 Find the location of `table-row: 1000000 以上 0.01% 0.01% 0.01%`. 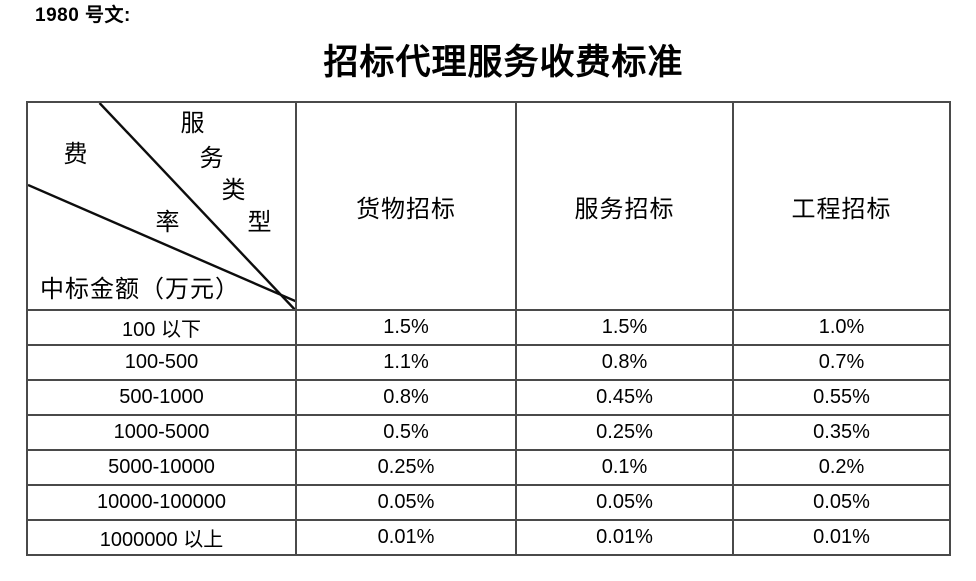

table-row: 1000000 以上 0.01% 0.01% 0.01% is located at coordinates (488, 537).